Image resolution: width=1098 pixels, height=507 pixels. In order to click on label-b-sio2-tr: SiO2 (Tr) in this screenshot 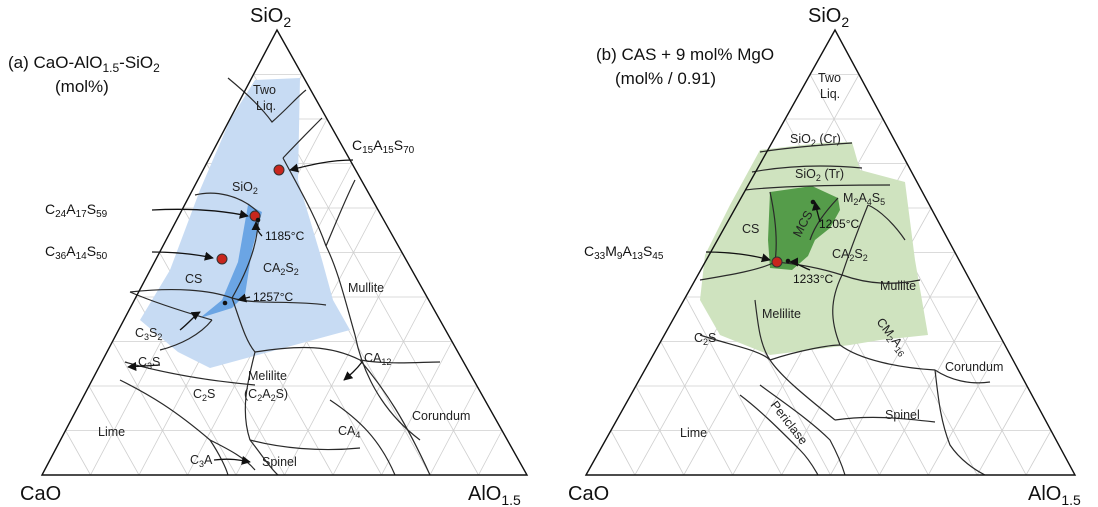, I will do `click(819, 175)`.